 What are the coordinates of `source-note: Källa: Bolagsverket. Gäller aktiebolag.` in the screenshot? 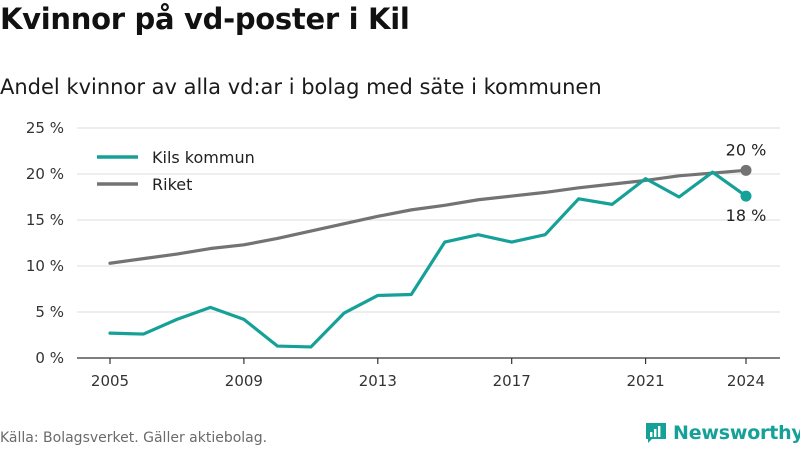 It's located at (134, 438).